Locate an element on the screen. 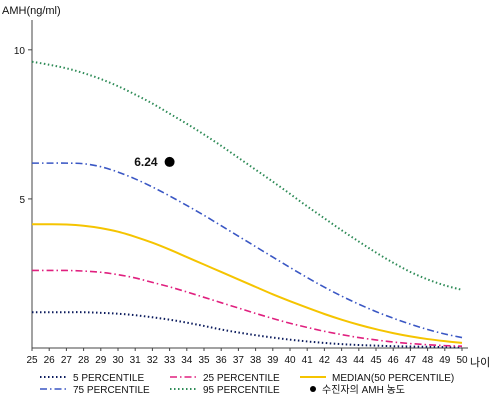 This screenshot has height=400, width=500. x-tick-label: 40 is located at coordinates (290, 360).